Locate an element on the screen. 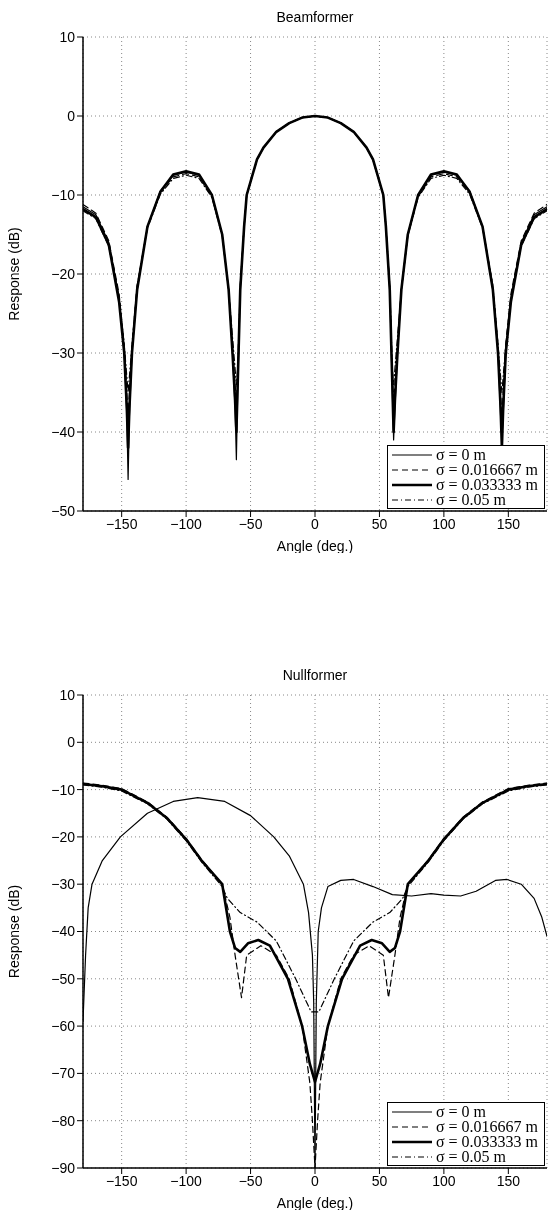 The width and height of the screenshot is (551, 1225). y-tick-label: −70 is located at coordinates (63, 1073).